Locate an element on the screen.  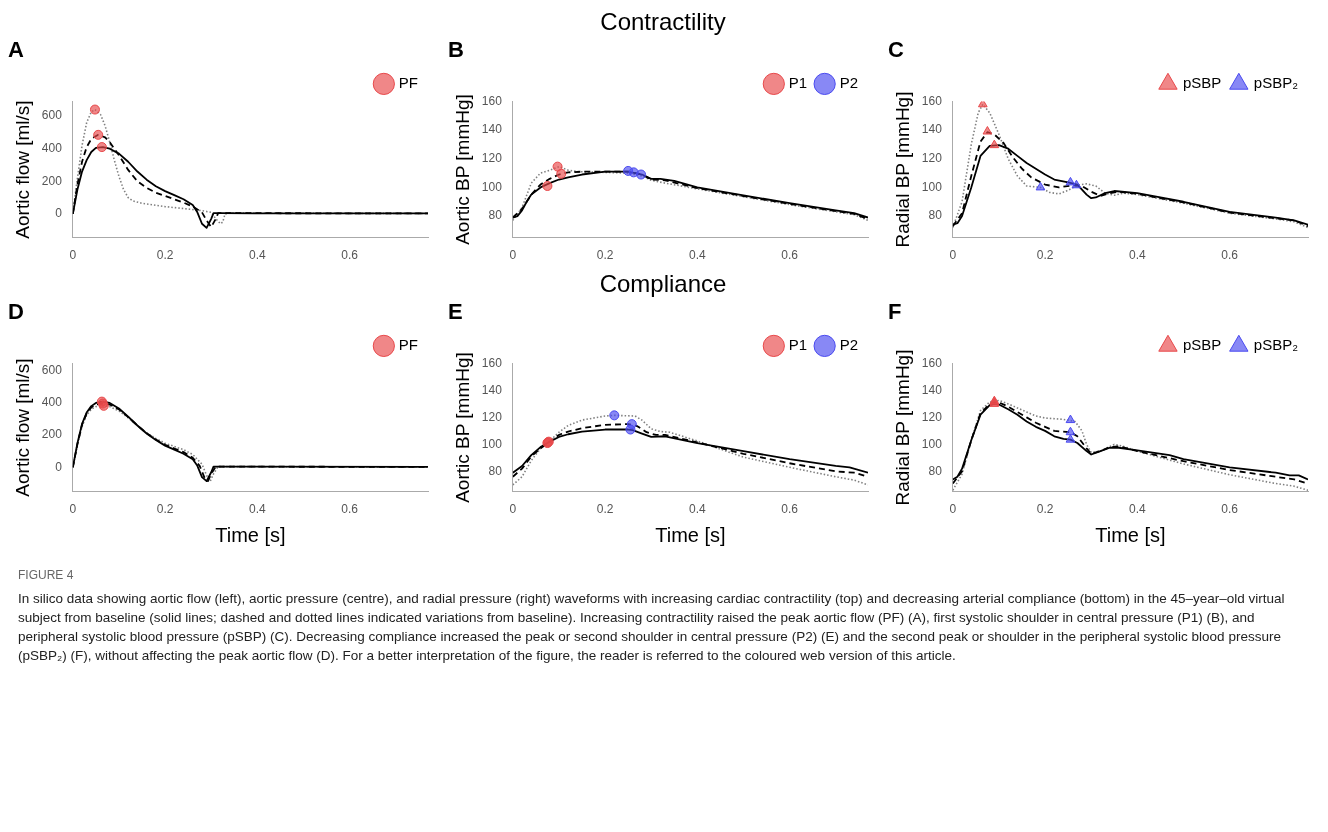
caption: FIGURE 4 is located at coordinates (46, 575).